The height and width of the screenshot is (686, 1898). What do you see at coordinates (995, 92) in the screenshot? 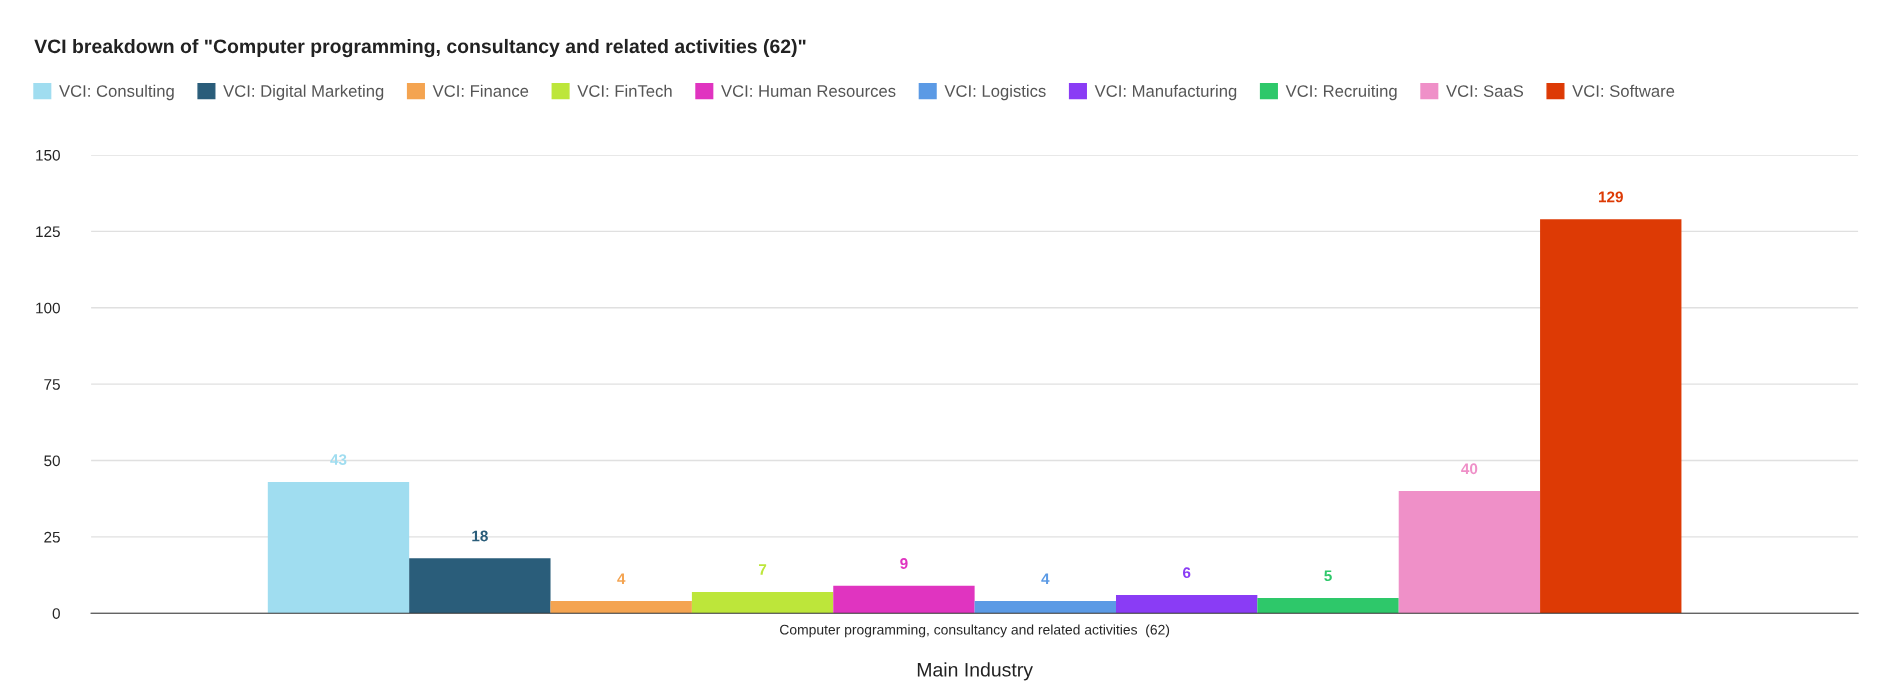
I see `legend-label: VCI: Logistics` at bounding box center [995, 92].